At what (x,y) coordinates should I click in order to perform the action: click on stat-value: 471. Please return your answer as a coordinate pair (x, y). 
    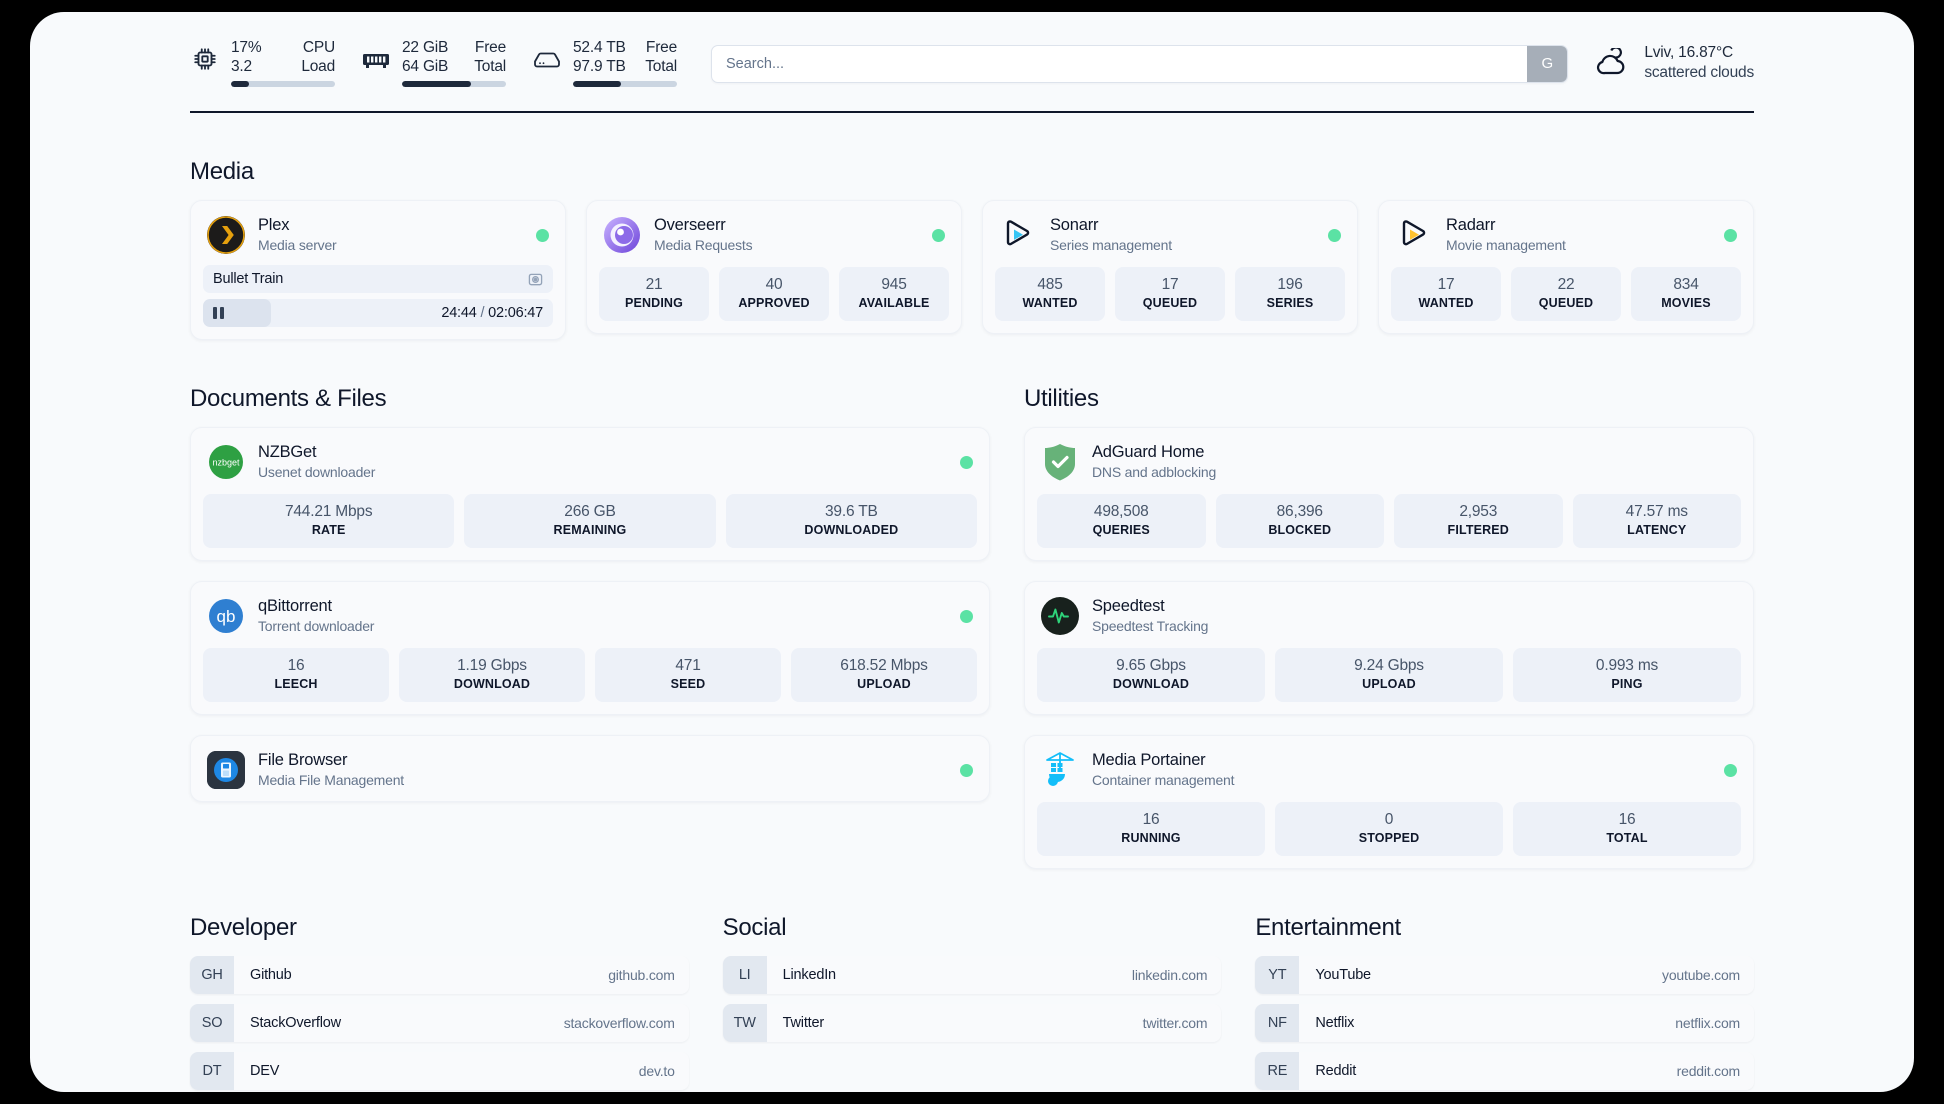
    Looking at the image, I should click on (688, 665).